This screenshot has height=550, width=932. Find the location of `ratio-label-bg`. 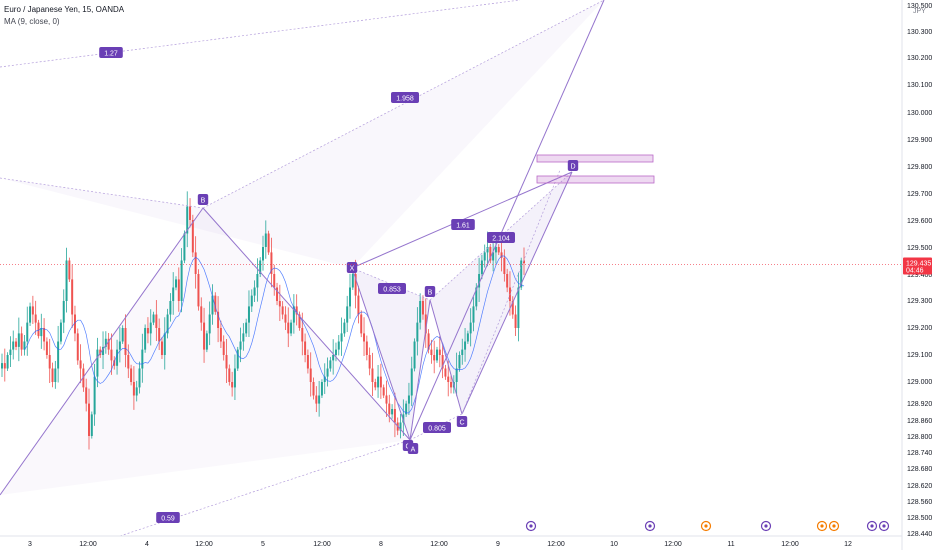

ratio-label-bg is located at coordinates (463, 224).